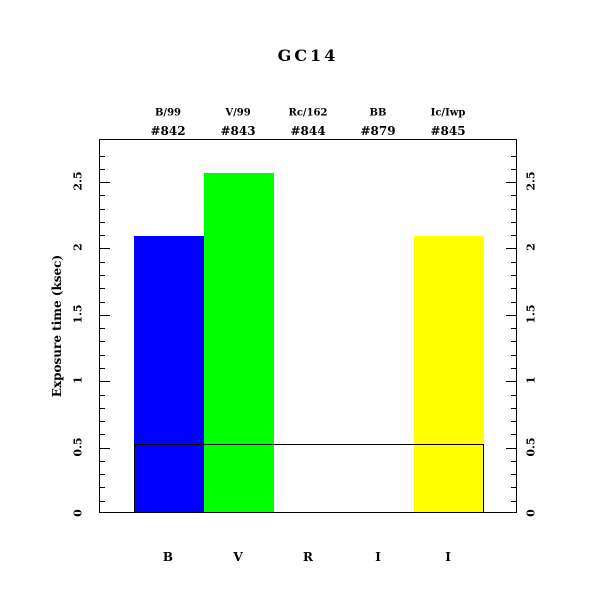 Image resolution: width=611 pixels, height=611 pixels. Describe the element at coordinates (57, 326) in the screenshot. I see `y-axis-label: Exposure time (ksec)` at that location.